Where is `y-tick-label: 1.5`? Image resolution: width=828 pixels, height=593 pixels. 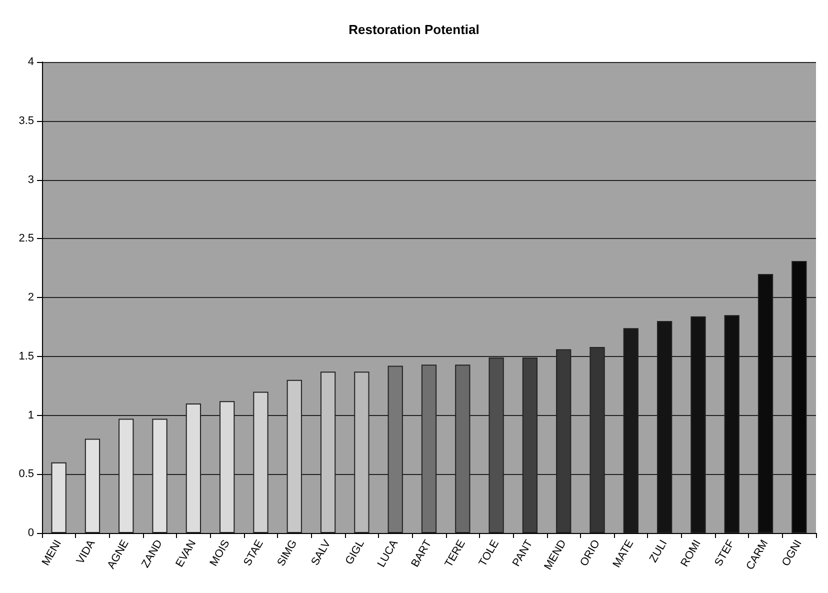
y-tick-label: 1.5 is located at coordinates (26, 356).